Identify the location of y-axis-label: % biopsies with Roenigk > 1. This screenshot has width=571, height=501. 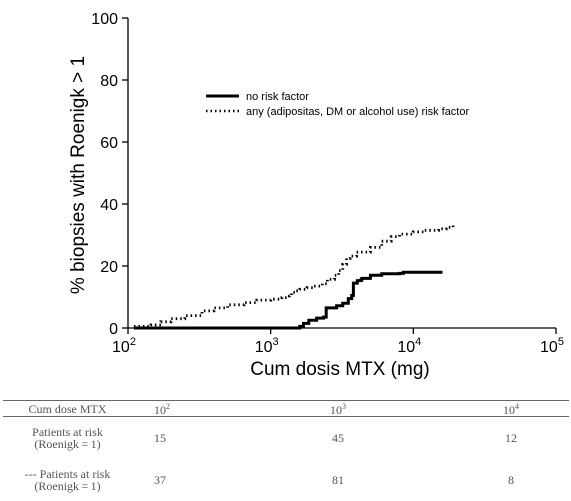
(78, 175).